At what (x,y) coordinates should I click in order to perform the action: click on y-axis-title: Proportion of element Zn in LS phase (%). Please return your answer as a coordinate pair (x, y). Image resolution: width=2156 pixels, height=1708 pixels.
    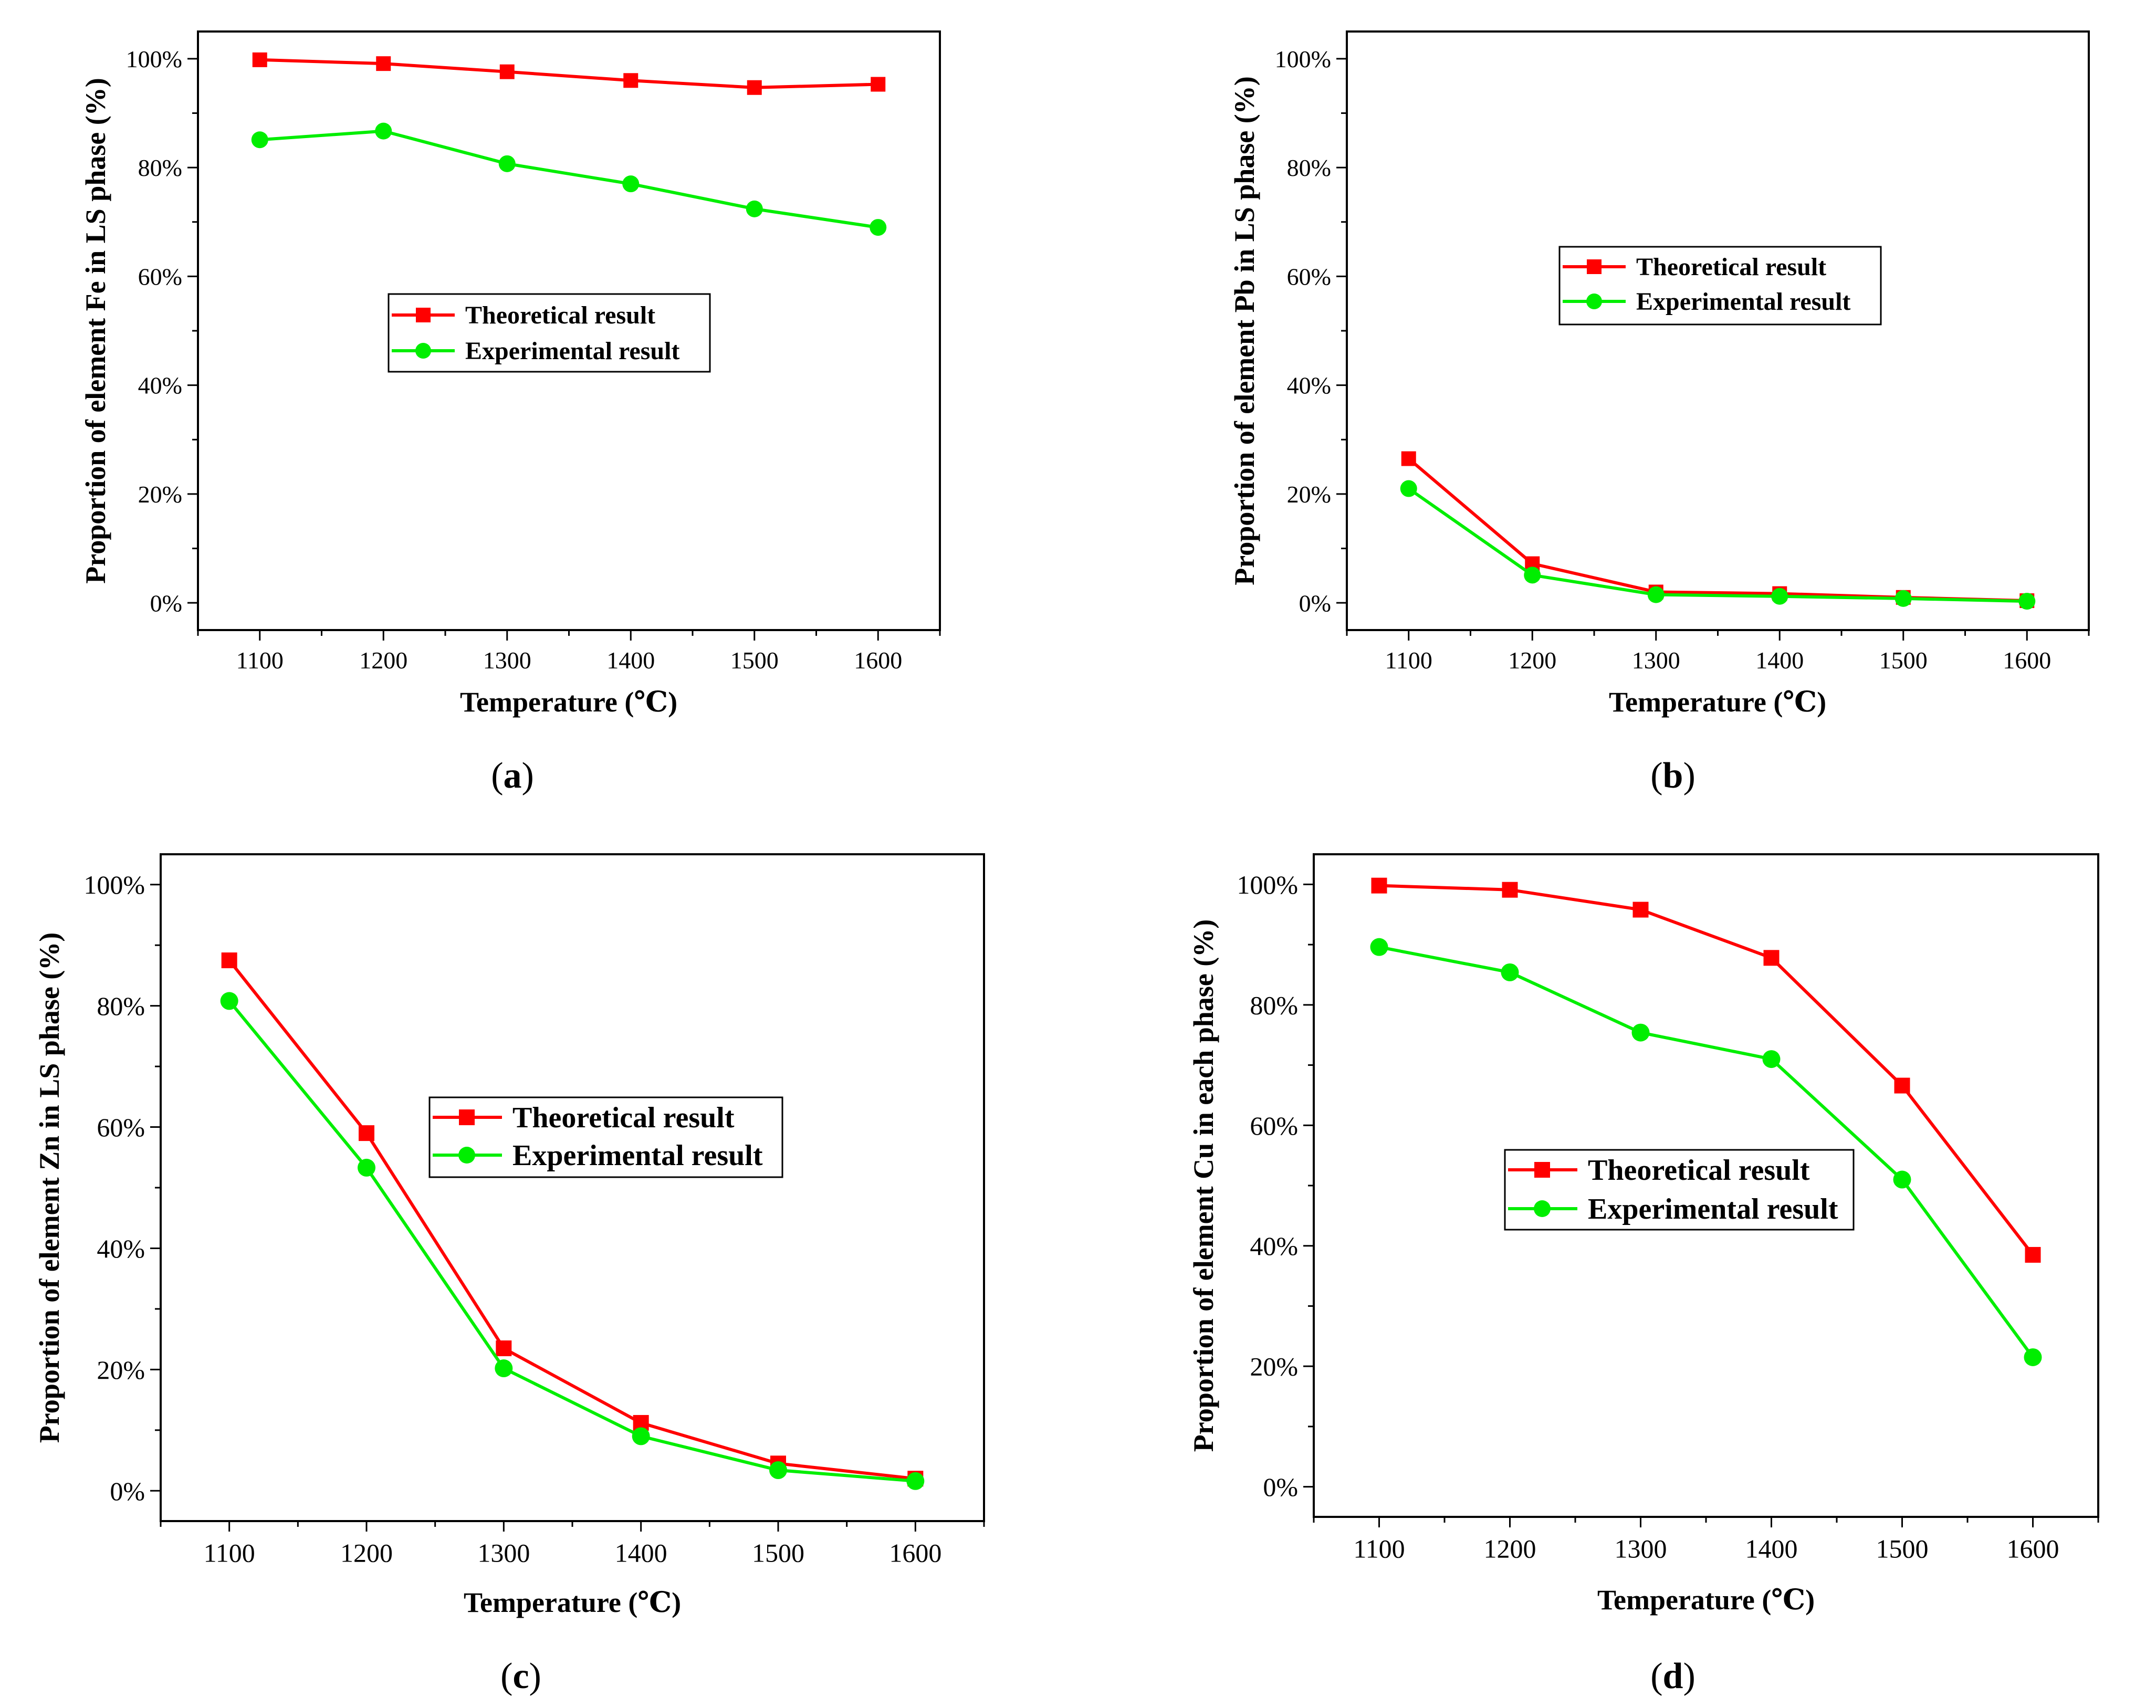
    Looking at the image, I should click on (49, 1188).